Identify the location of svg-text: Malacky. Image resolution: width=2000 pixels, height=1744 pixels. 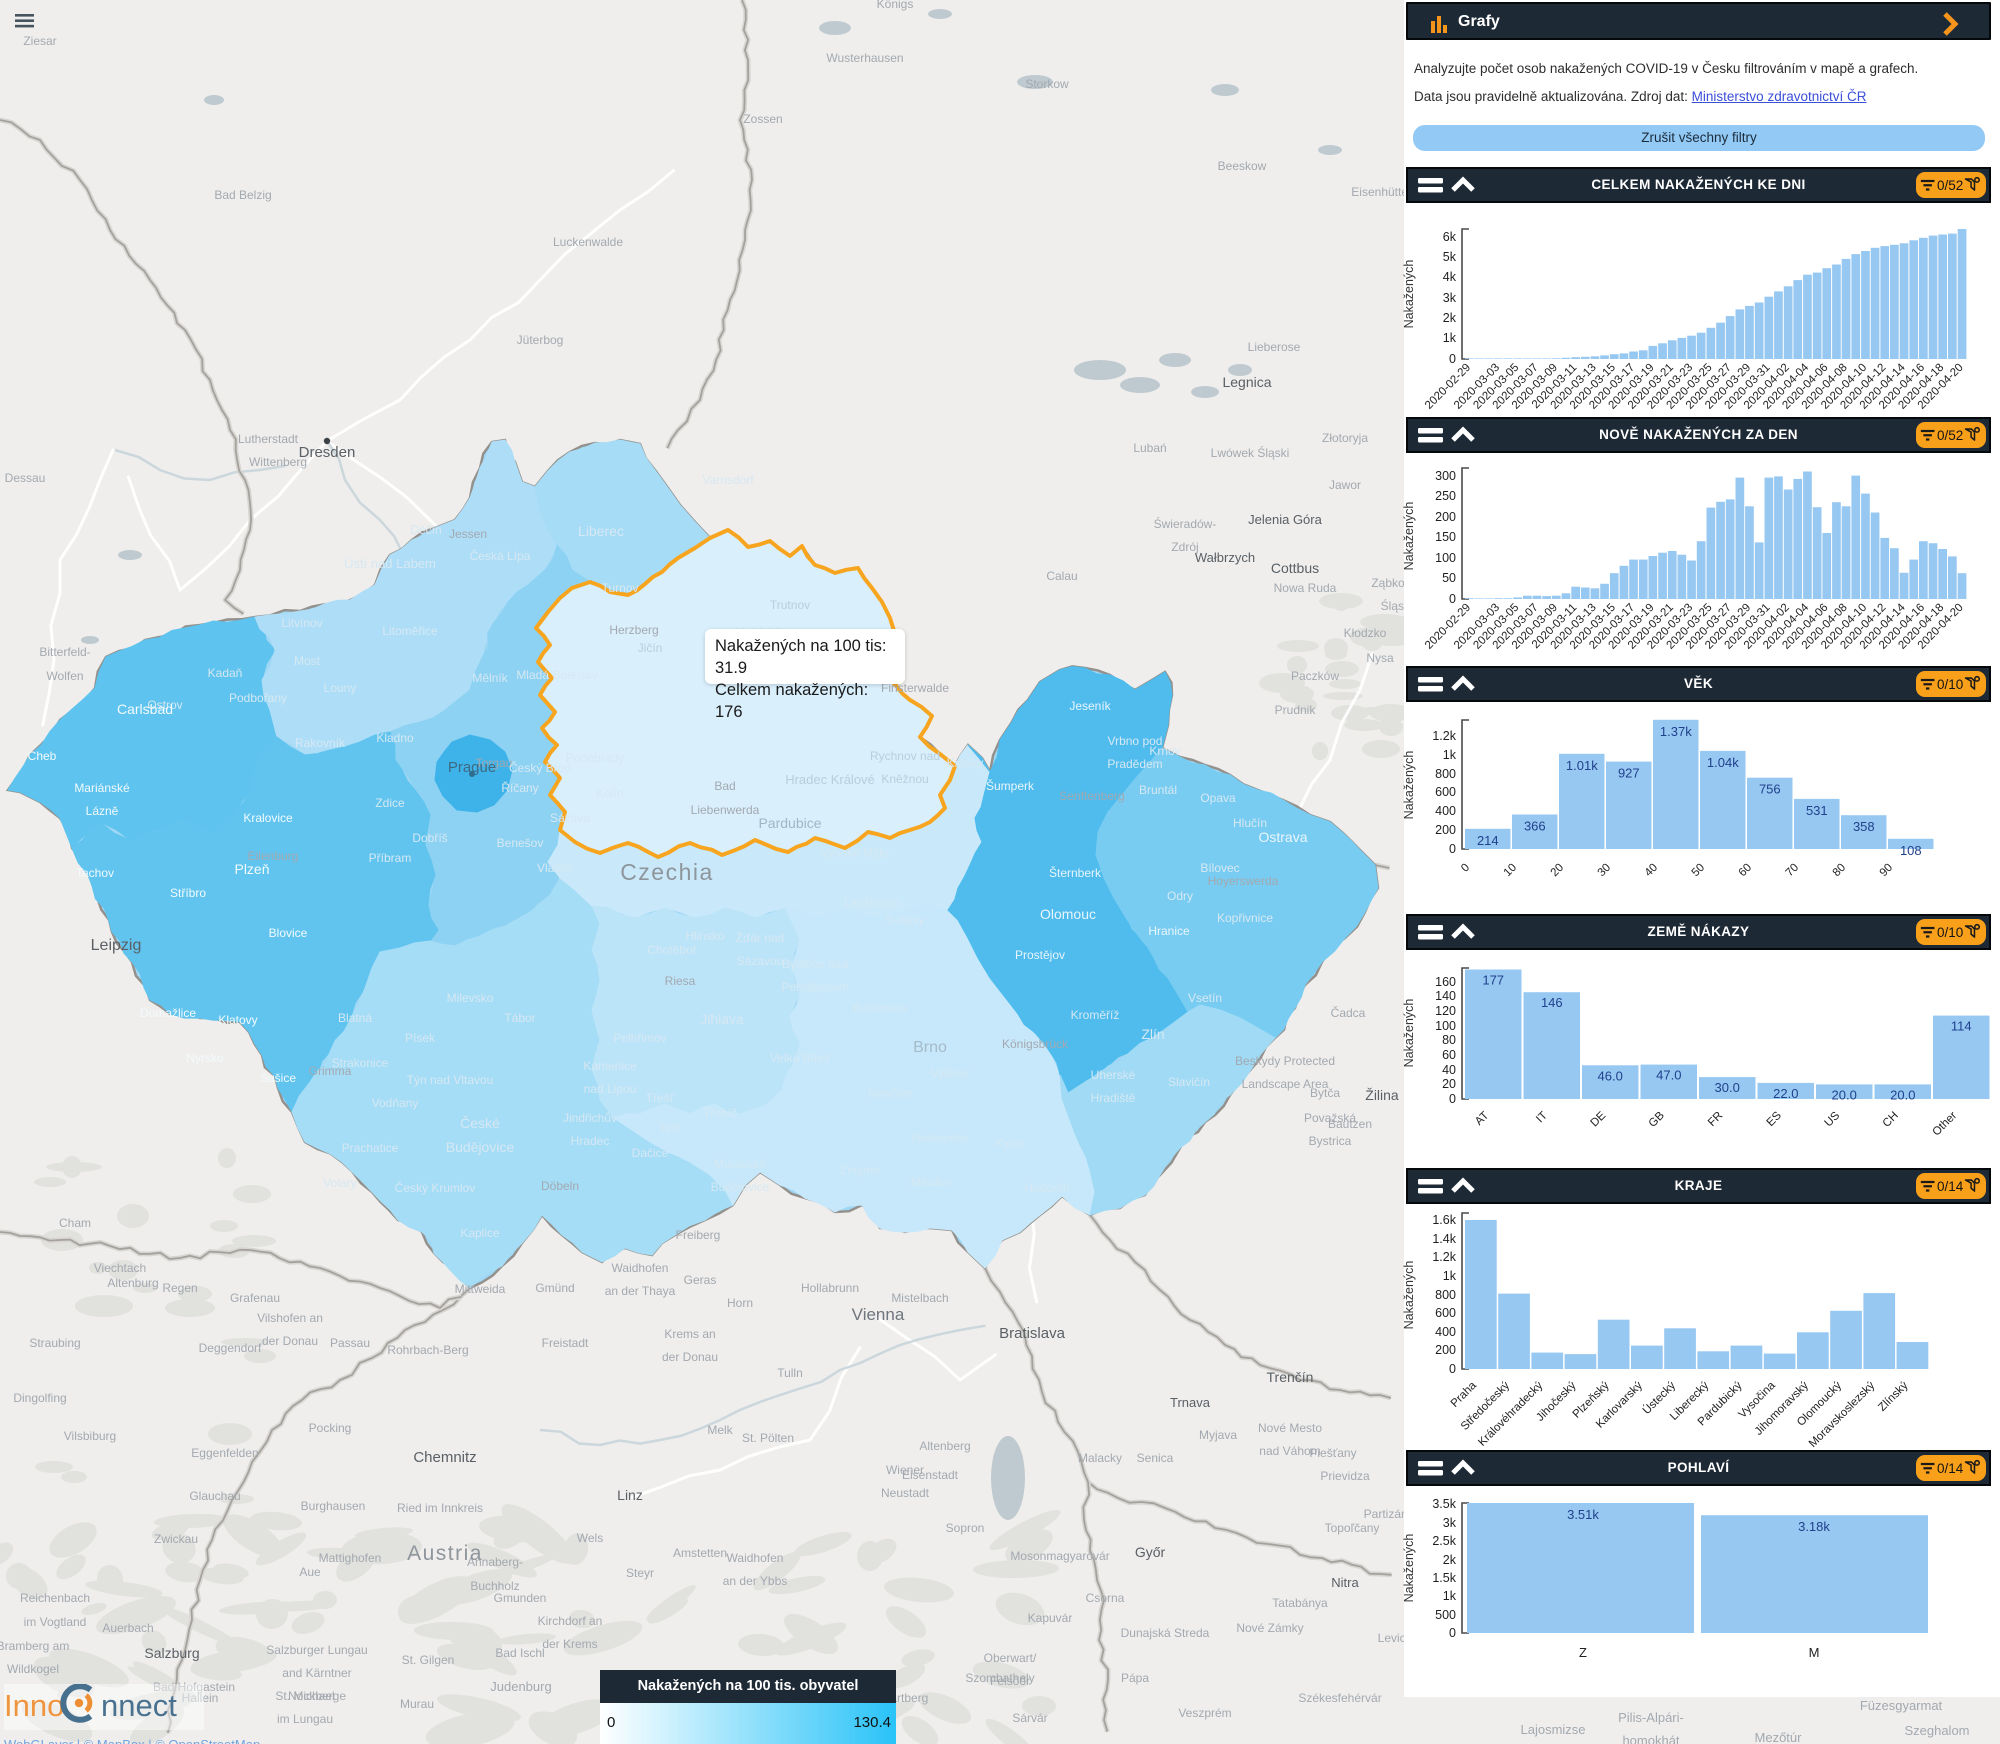
(1100, 1458).